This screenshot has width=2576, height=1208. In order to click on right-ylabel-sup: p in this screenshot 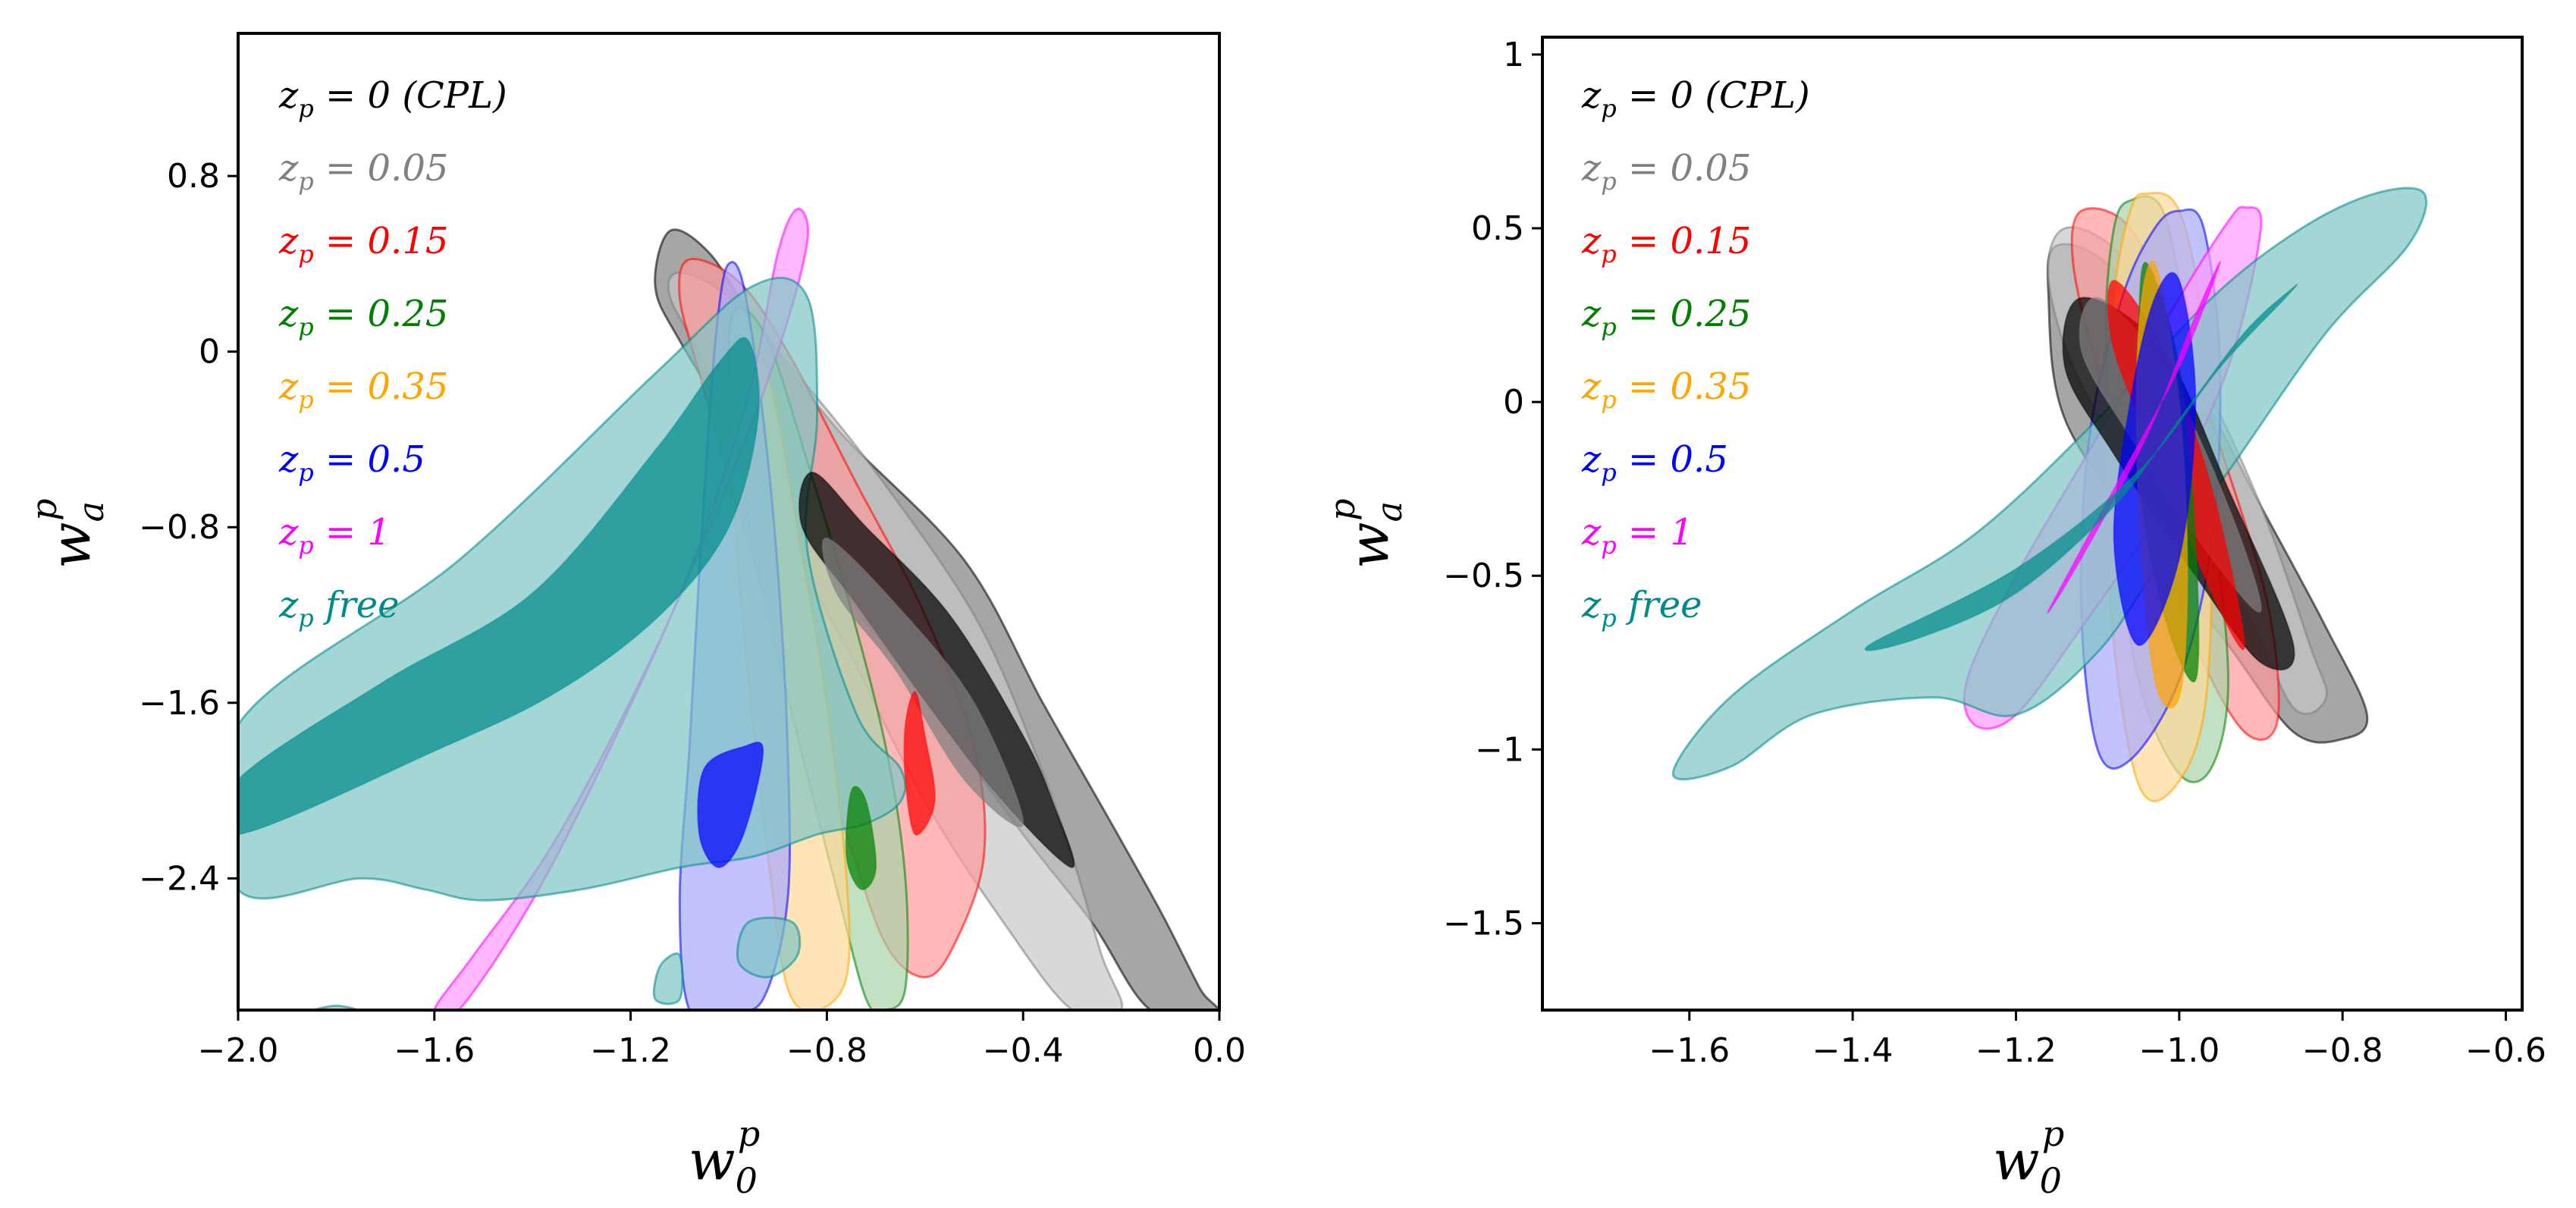, I will do `click(1342, 509)`.